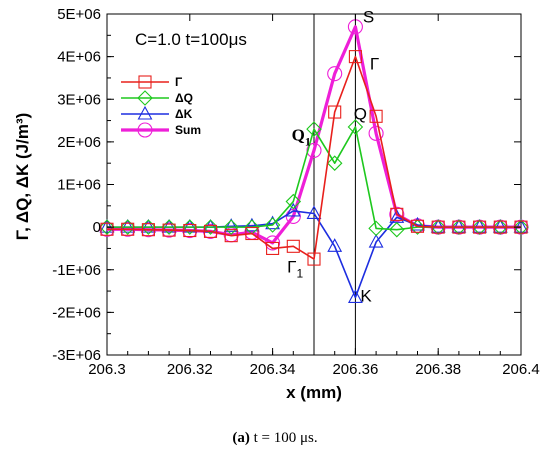  What do you see at coordinates (188, 130) in the screenshot?
I see `legend-label: Sum` at bounding box center [188, 130].